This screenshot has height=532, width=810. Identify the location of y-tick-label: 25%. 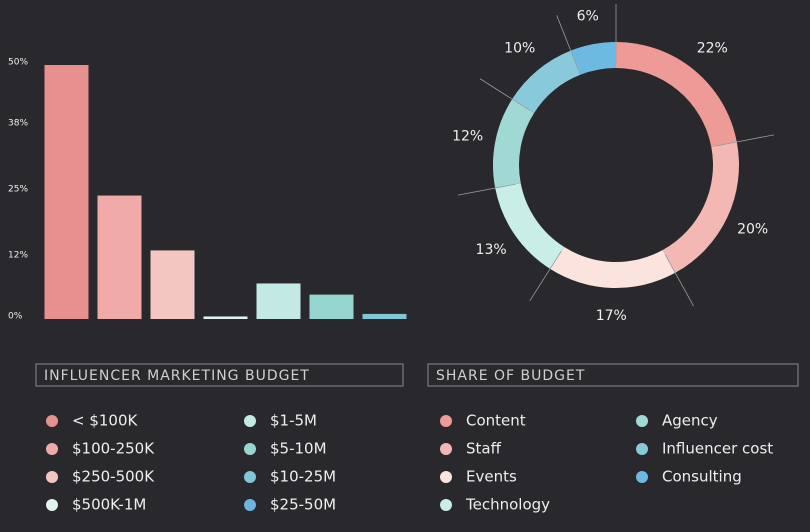
(18, 190).